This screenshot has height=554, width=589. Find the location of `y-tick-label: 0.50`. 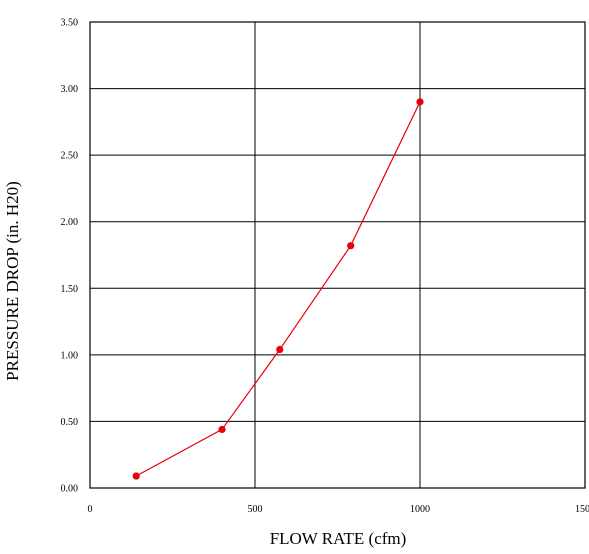

y-tick-label: 0.50 is located at coordinates (70, 422).